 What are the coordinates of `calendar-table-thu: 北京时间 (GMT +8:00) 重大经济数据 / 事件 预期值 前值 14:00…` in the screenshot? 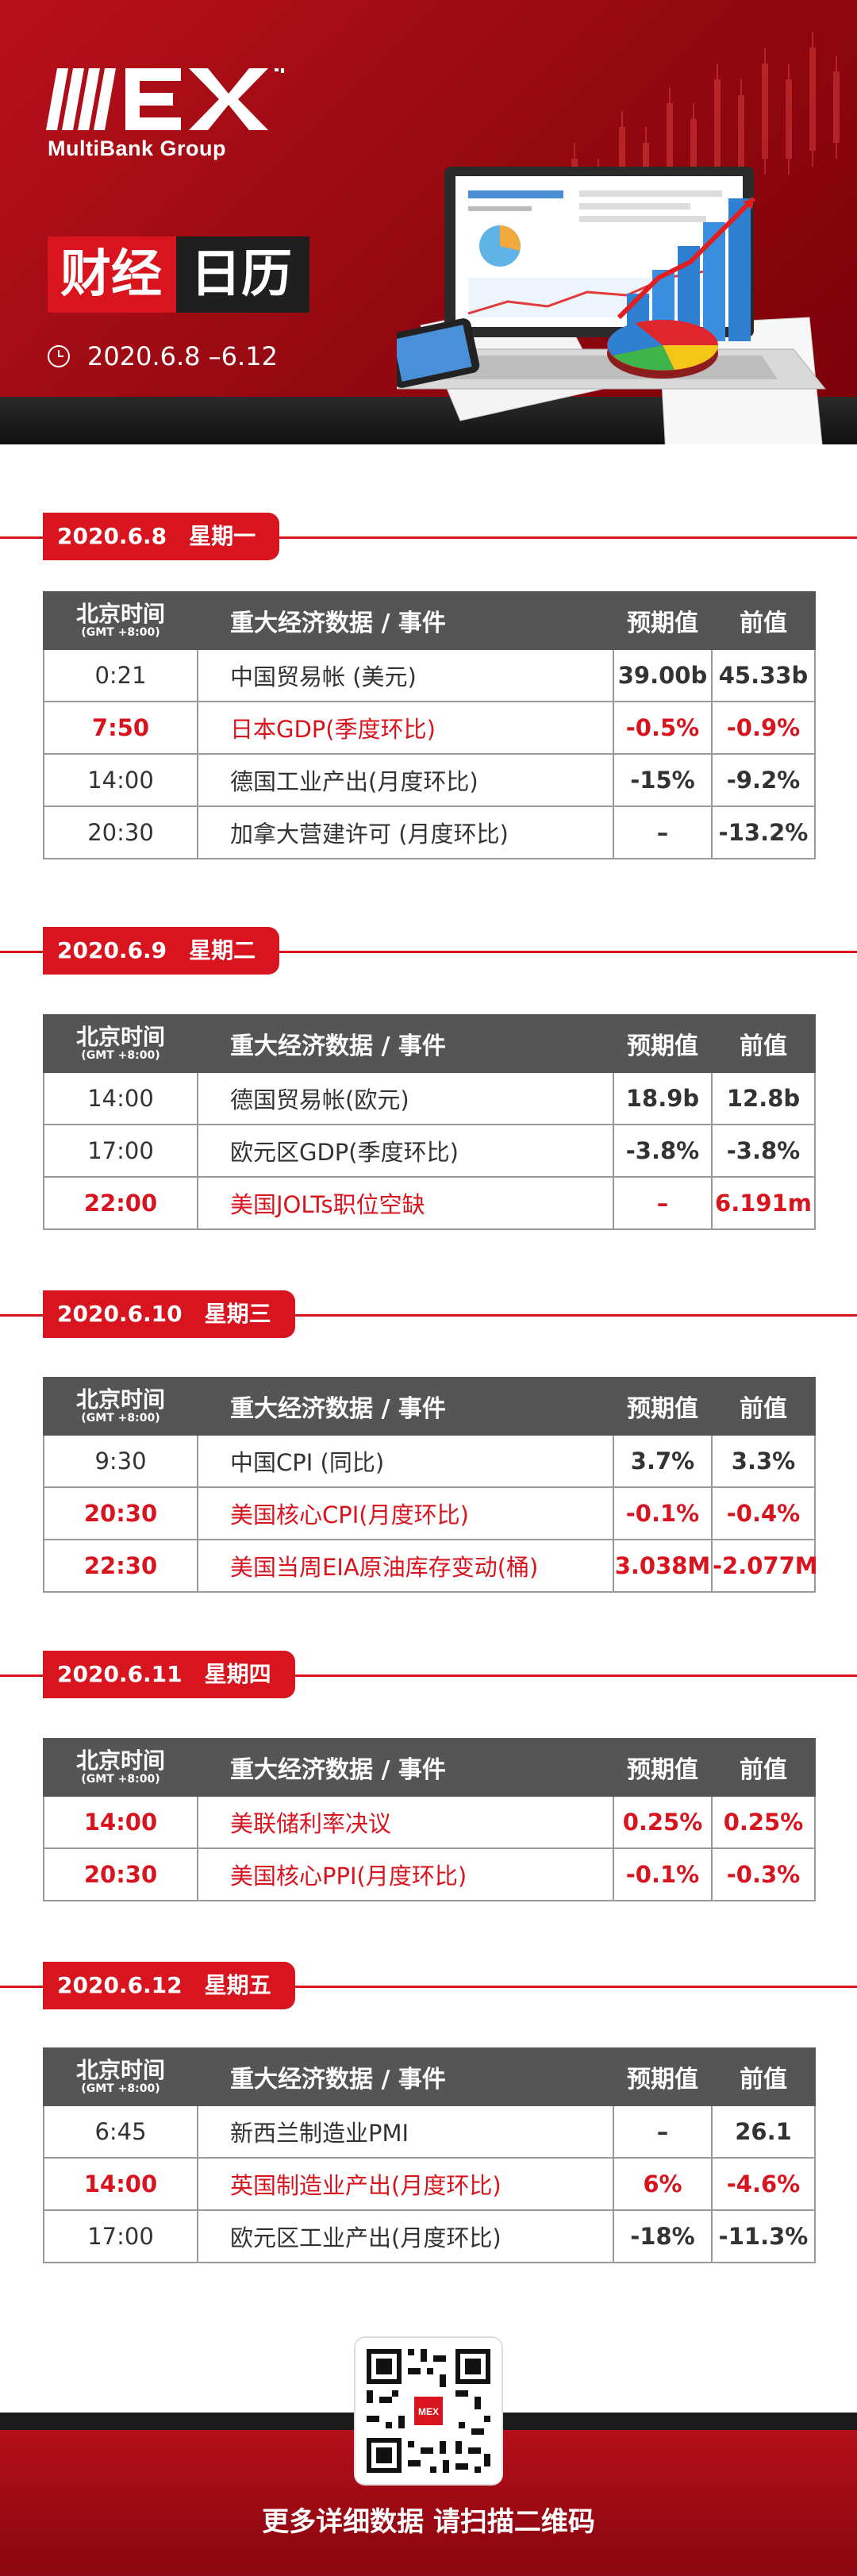 It's located at (429, 1820).